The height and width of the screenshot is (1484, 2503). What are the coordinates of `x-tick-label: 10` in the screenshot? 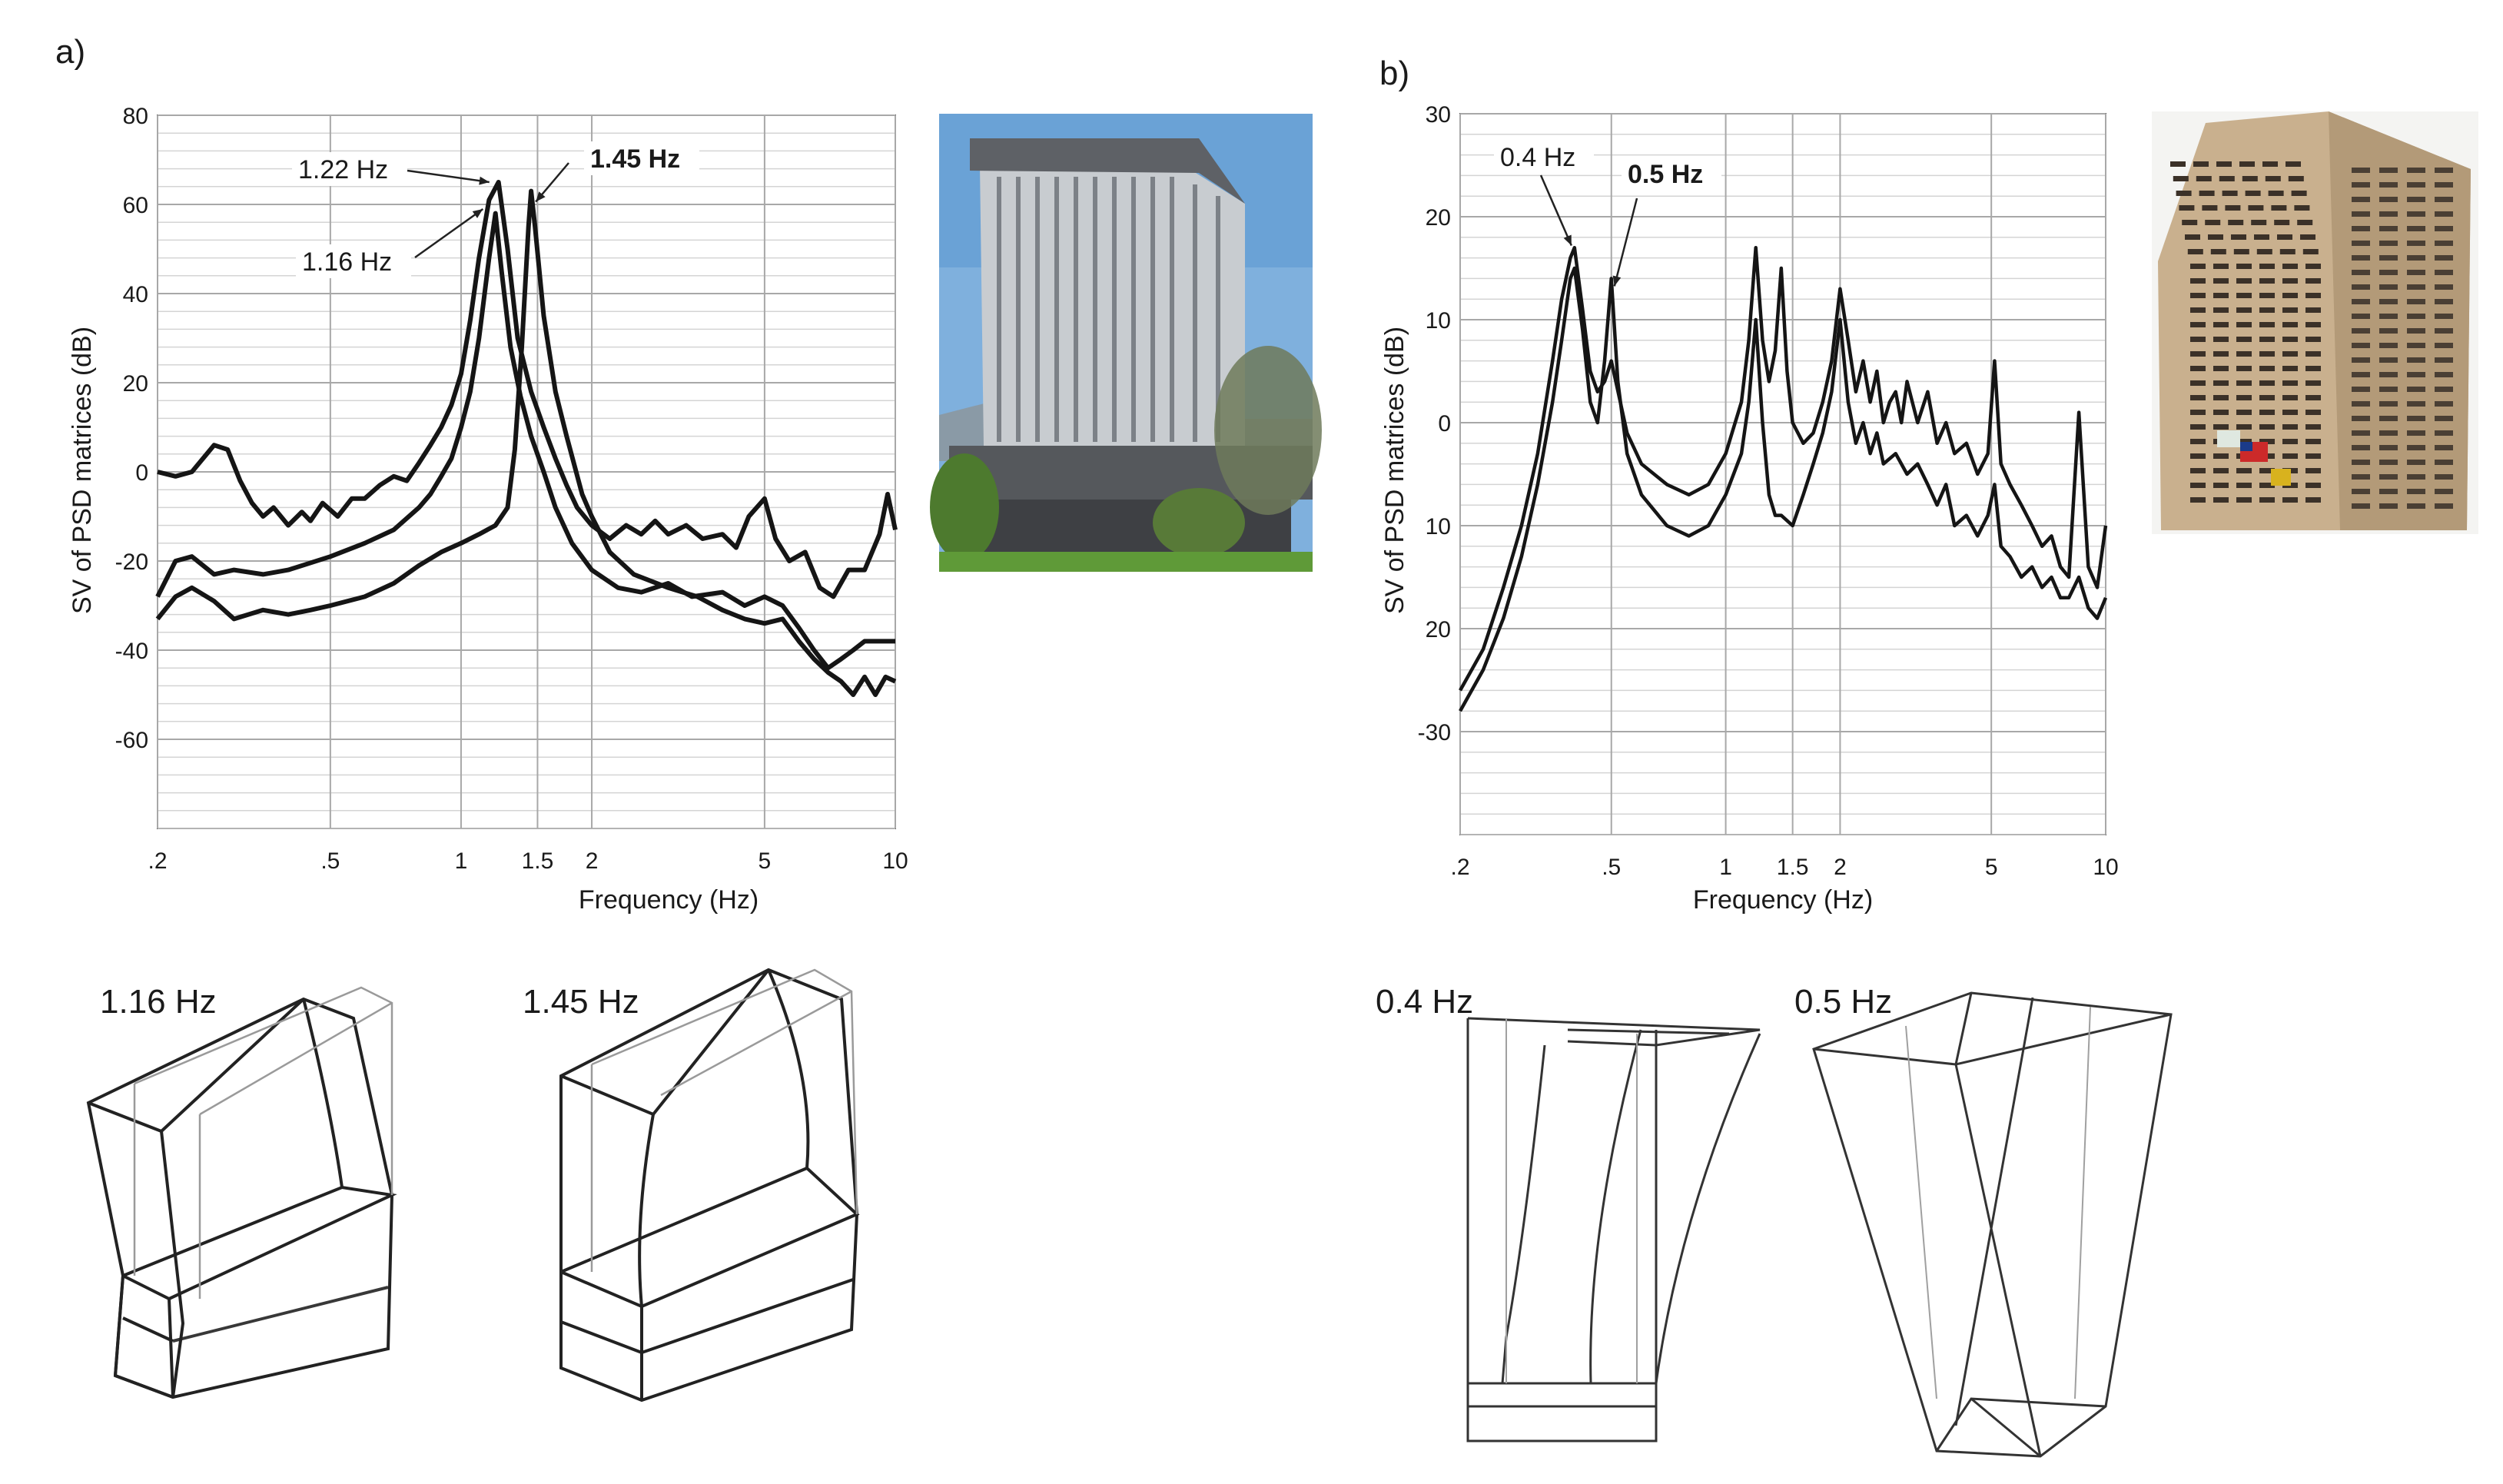 It's located at (2105, 867).